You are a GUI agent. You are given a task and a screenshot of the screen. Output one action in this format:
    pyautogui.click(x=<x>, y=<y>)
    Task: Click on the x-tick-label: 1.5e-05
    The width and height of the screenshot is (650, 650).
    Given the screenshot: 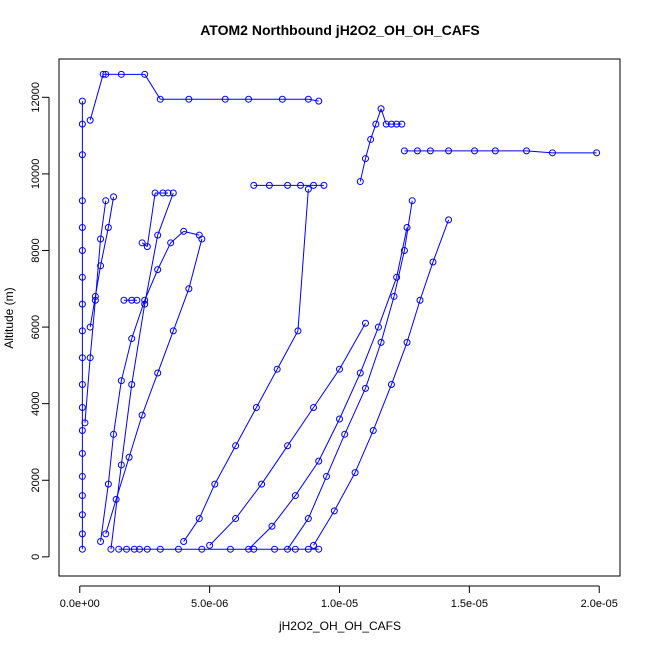 What is the action you would take?
    pyautogui.click(x=469, y=604)
    